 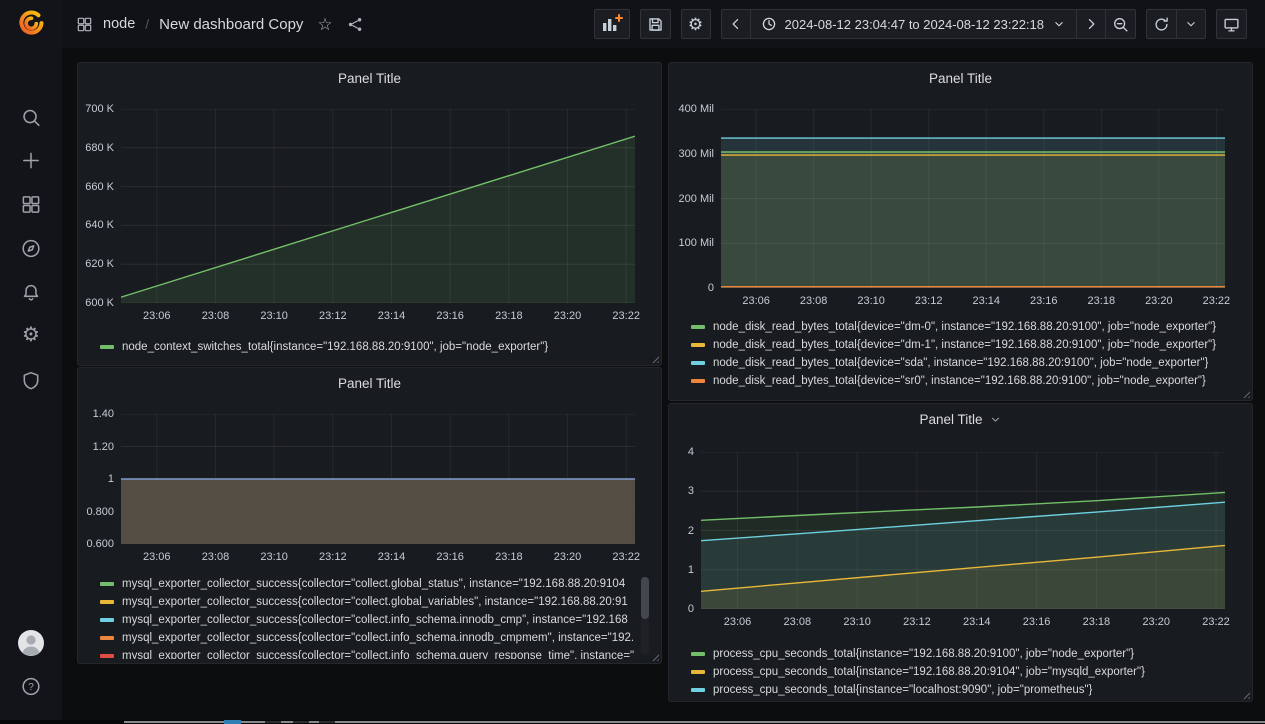 What do you see at coordinates (567, 557) in the screenshot?
I see `x-tick-label: 23:20` at bounding box center [567, 557].